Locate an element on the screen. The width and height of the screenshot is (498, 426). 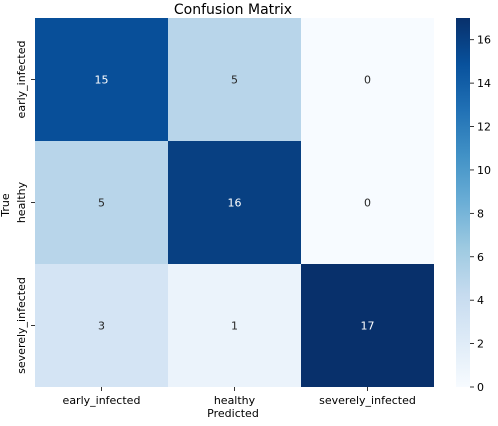
colorbar-gradient is located at coordinates (463, 202).